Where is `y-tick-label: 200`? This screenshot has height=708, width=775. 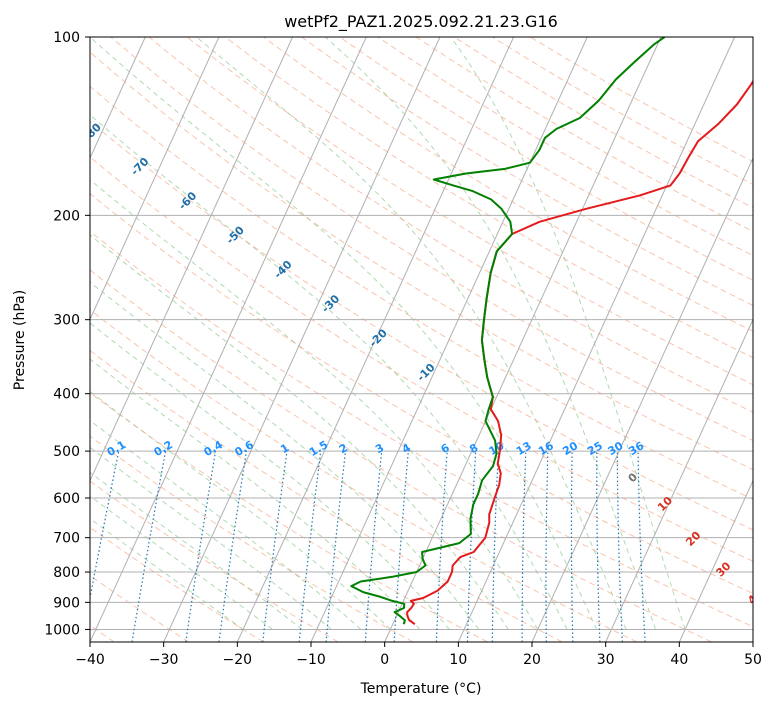 y-tick-label: 200 is located at coordinates (66, 216).